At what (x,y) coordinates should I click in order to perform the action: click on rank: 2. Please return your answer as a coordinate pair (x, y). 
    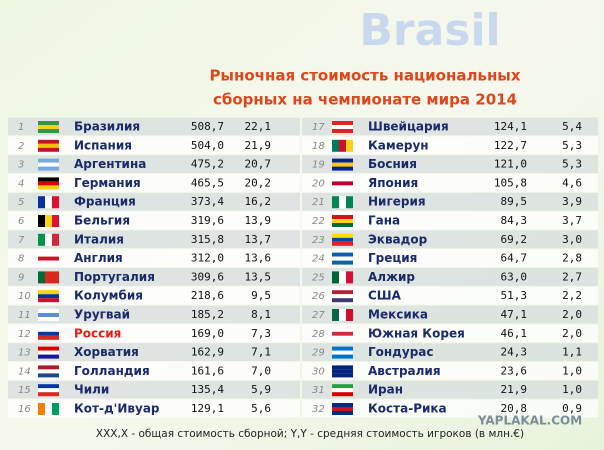
    Looking at the image, I should click on (21, 146).